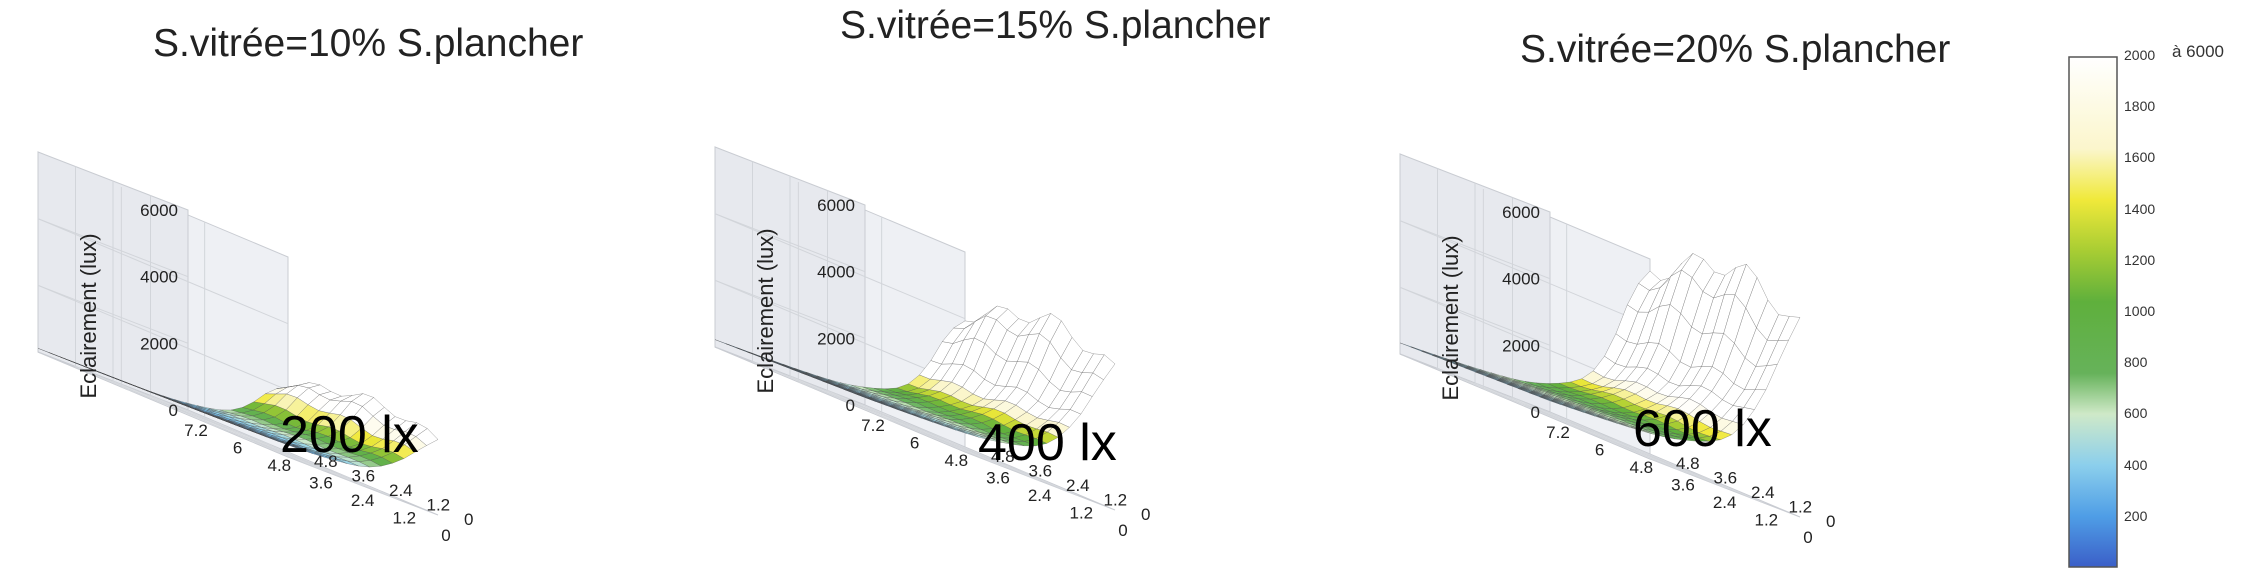  Describe the element at coordinates (1047, 443) in the screenshot. I see `illuminance-label: 400 lx` at that location.